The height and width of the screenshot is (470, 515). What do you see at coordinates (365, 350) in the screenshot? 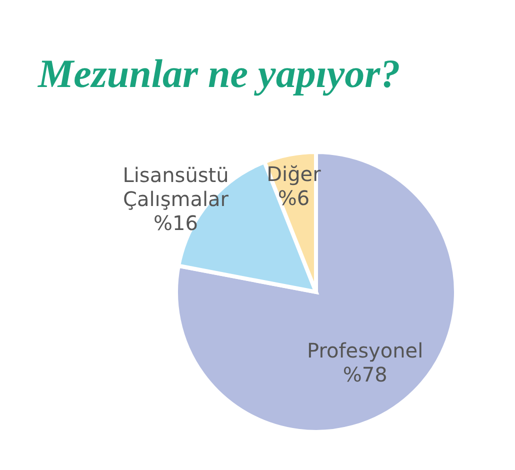
I see `slice-label: Profesyonel` at bounding box center [365, 350].